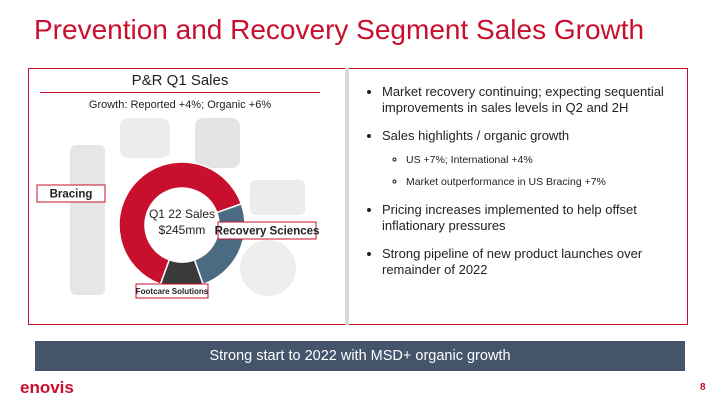 The image size is (720, 405). Describe the element at coordinates (543, 182) in the screenshot. I see `sub-bullet: Market outperformance in US Bracing +7%` at that location.